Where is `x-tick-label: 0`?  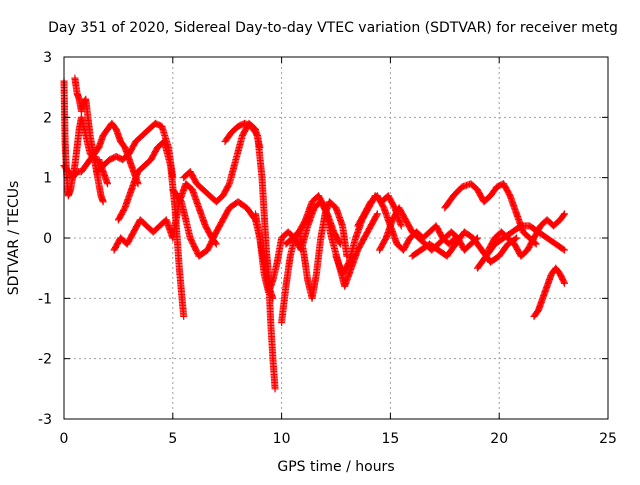 x-tick-label: 0 is located at coordinates (64, 439).